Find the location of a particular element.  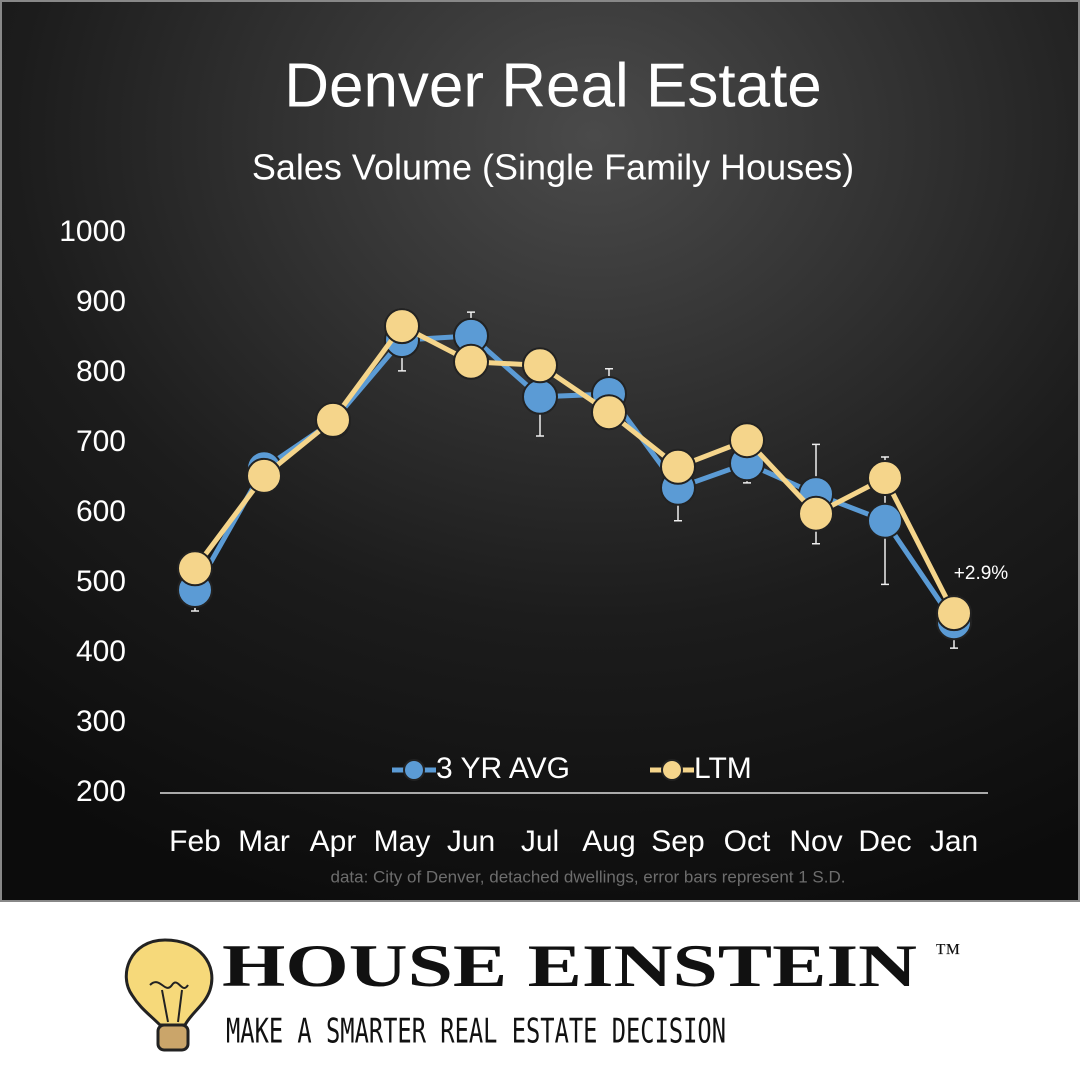

x-tick-label: Nov is located at coordinates (815, 841).